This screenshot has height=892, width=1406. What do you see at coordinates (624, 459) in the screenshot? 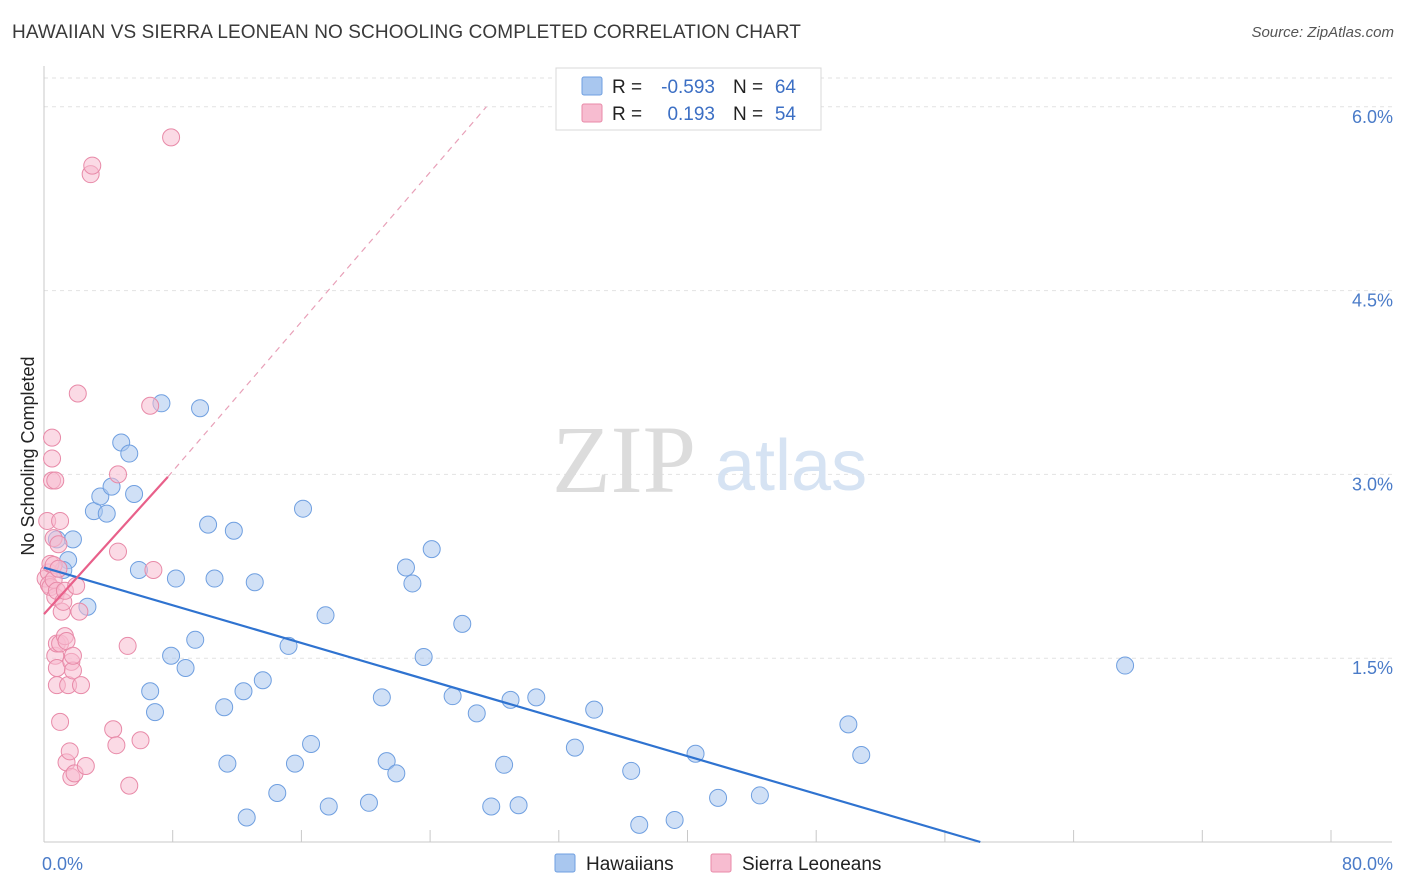
I see `watermark-zip: ZIP` at bounding box center [624, 459].